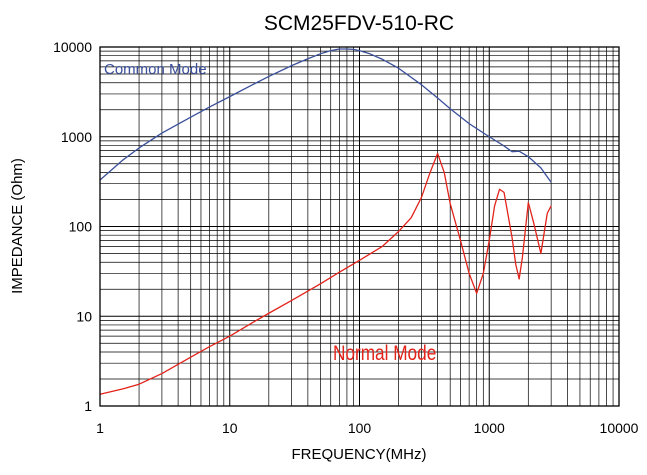 This screenshot has width=647, height=475. Describe the element at coordinates (359, 454) in the screenshot. I see `x-axis-title: FREQUENCY(MHz)` at that location.